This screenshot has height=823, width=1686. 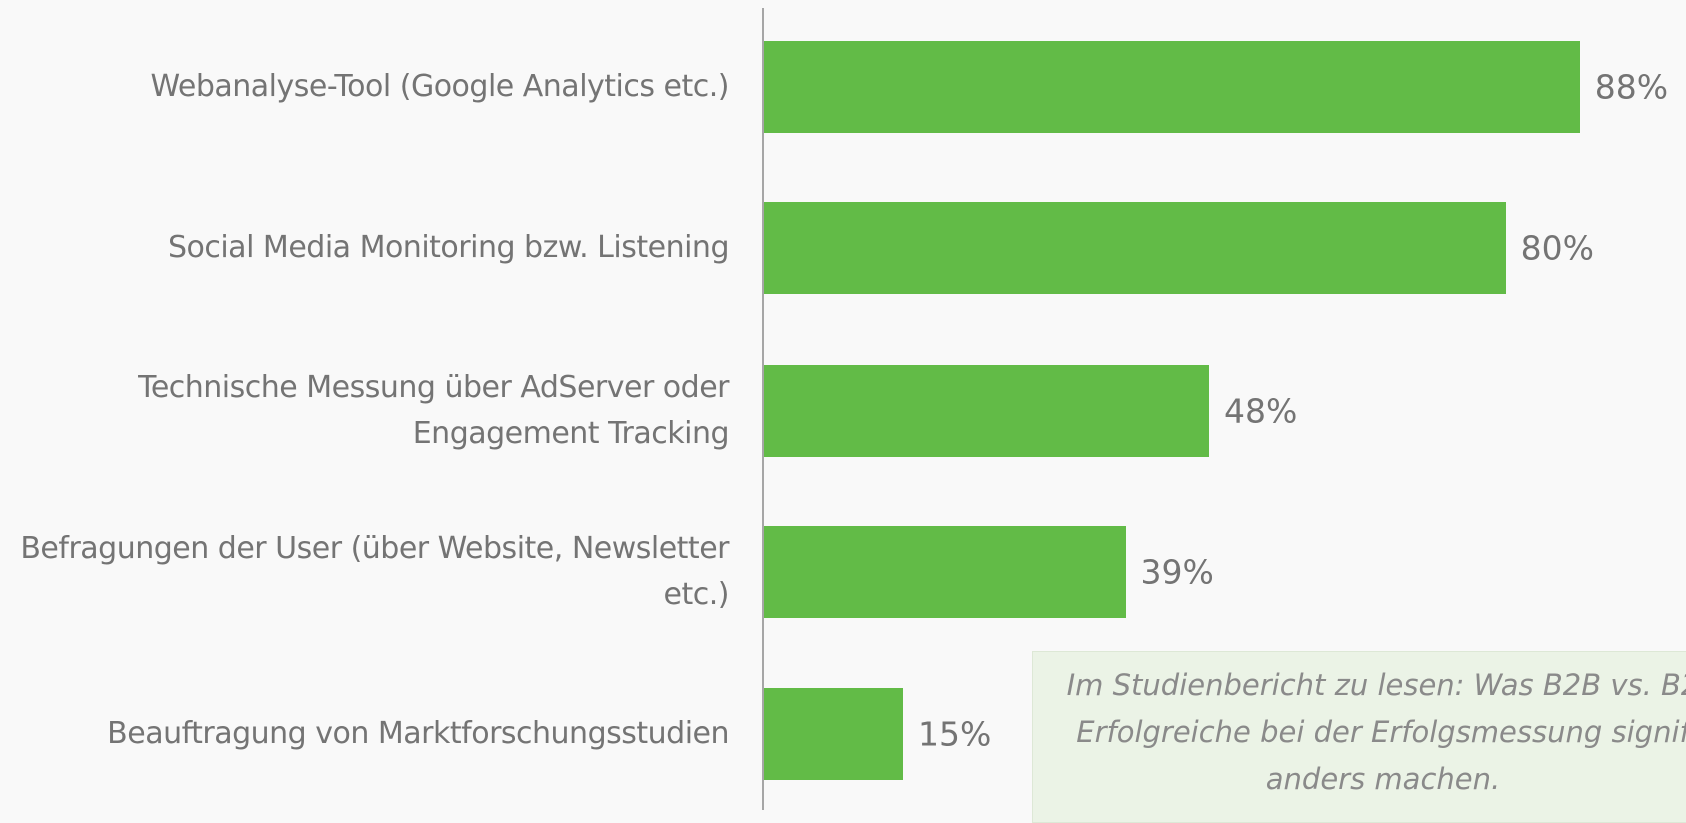 What do you see at coordinates (763, 409) in the screenshot?
I see `category-axis` at bounding box center [763, 409].